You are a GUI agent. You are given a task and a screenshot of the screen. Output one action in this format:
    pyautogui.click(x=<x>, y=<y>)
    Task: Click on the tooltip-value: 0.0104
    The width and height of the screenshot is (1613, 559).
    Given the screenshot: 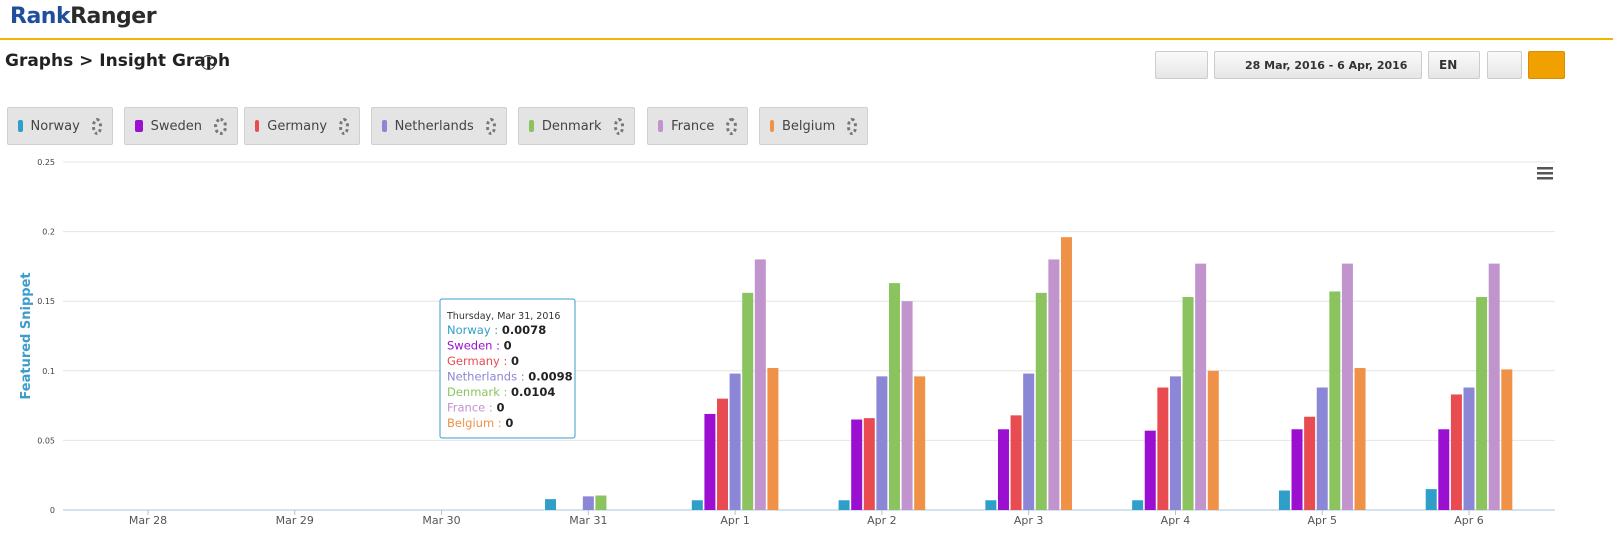 What is the action you would take?
    pyautogui.click(x=533, y=392)
    